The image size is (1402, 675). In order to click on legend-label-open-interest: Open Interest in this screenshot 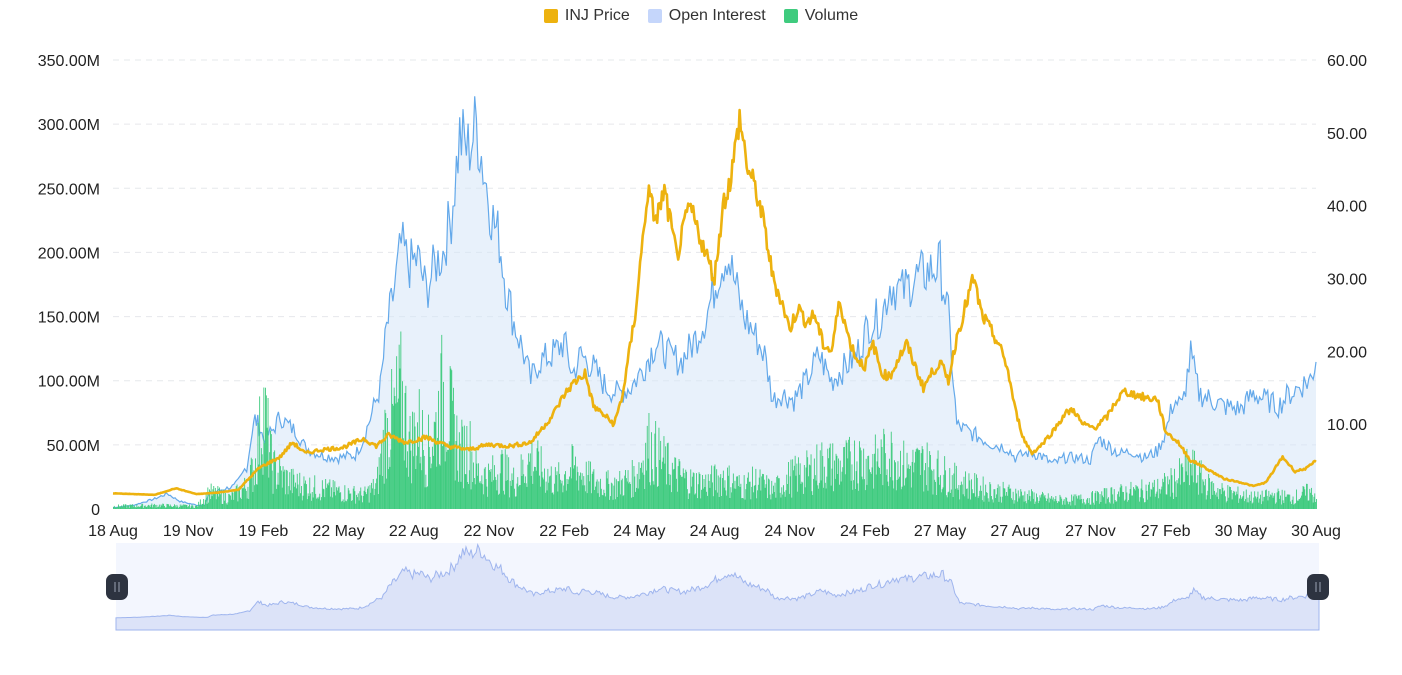, I will do `click(717, 15)`.